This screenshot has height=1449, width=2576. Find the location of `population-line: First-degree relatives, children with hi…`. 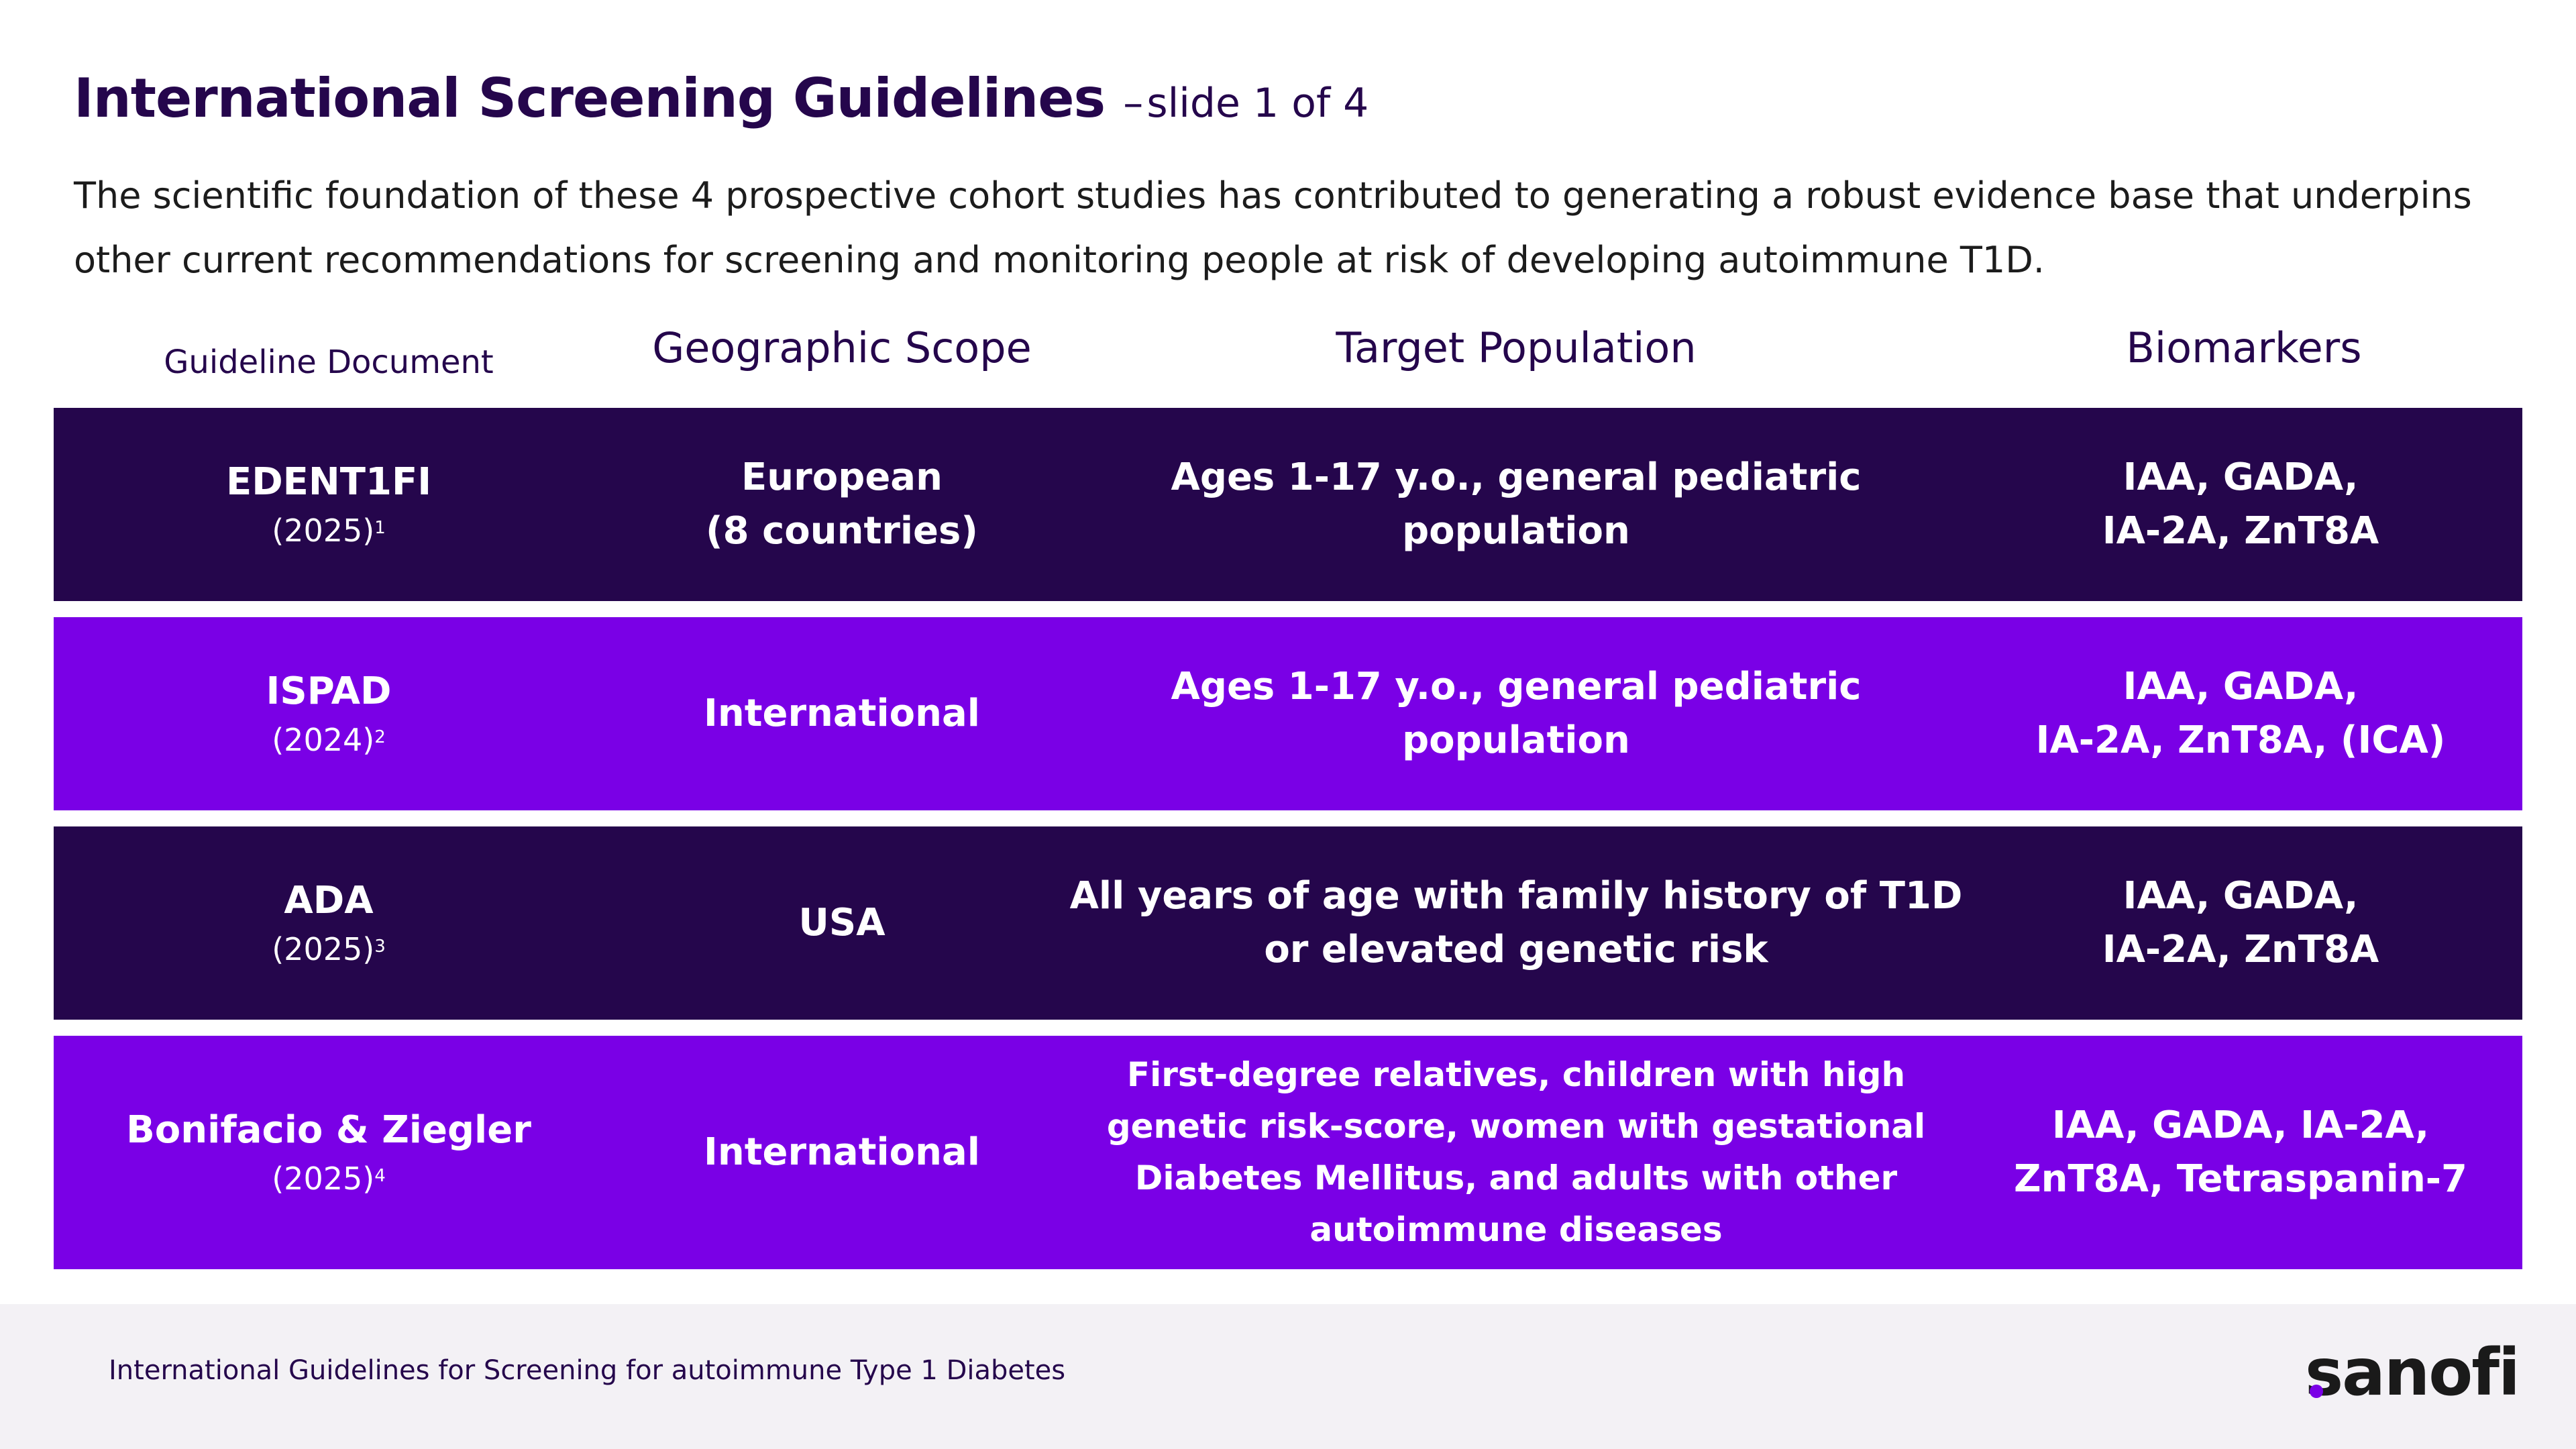

population-line: First-degree relatives, children with hi… is located at coordinates (1516, 1074).